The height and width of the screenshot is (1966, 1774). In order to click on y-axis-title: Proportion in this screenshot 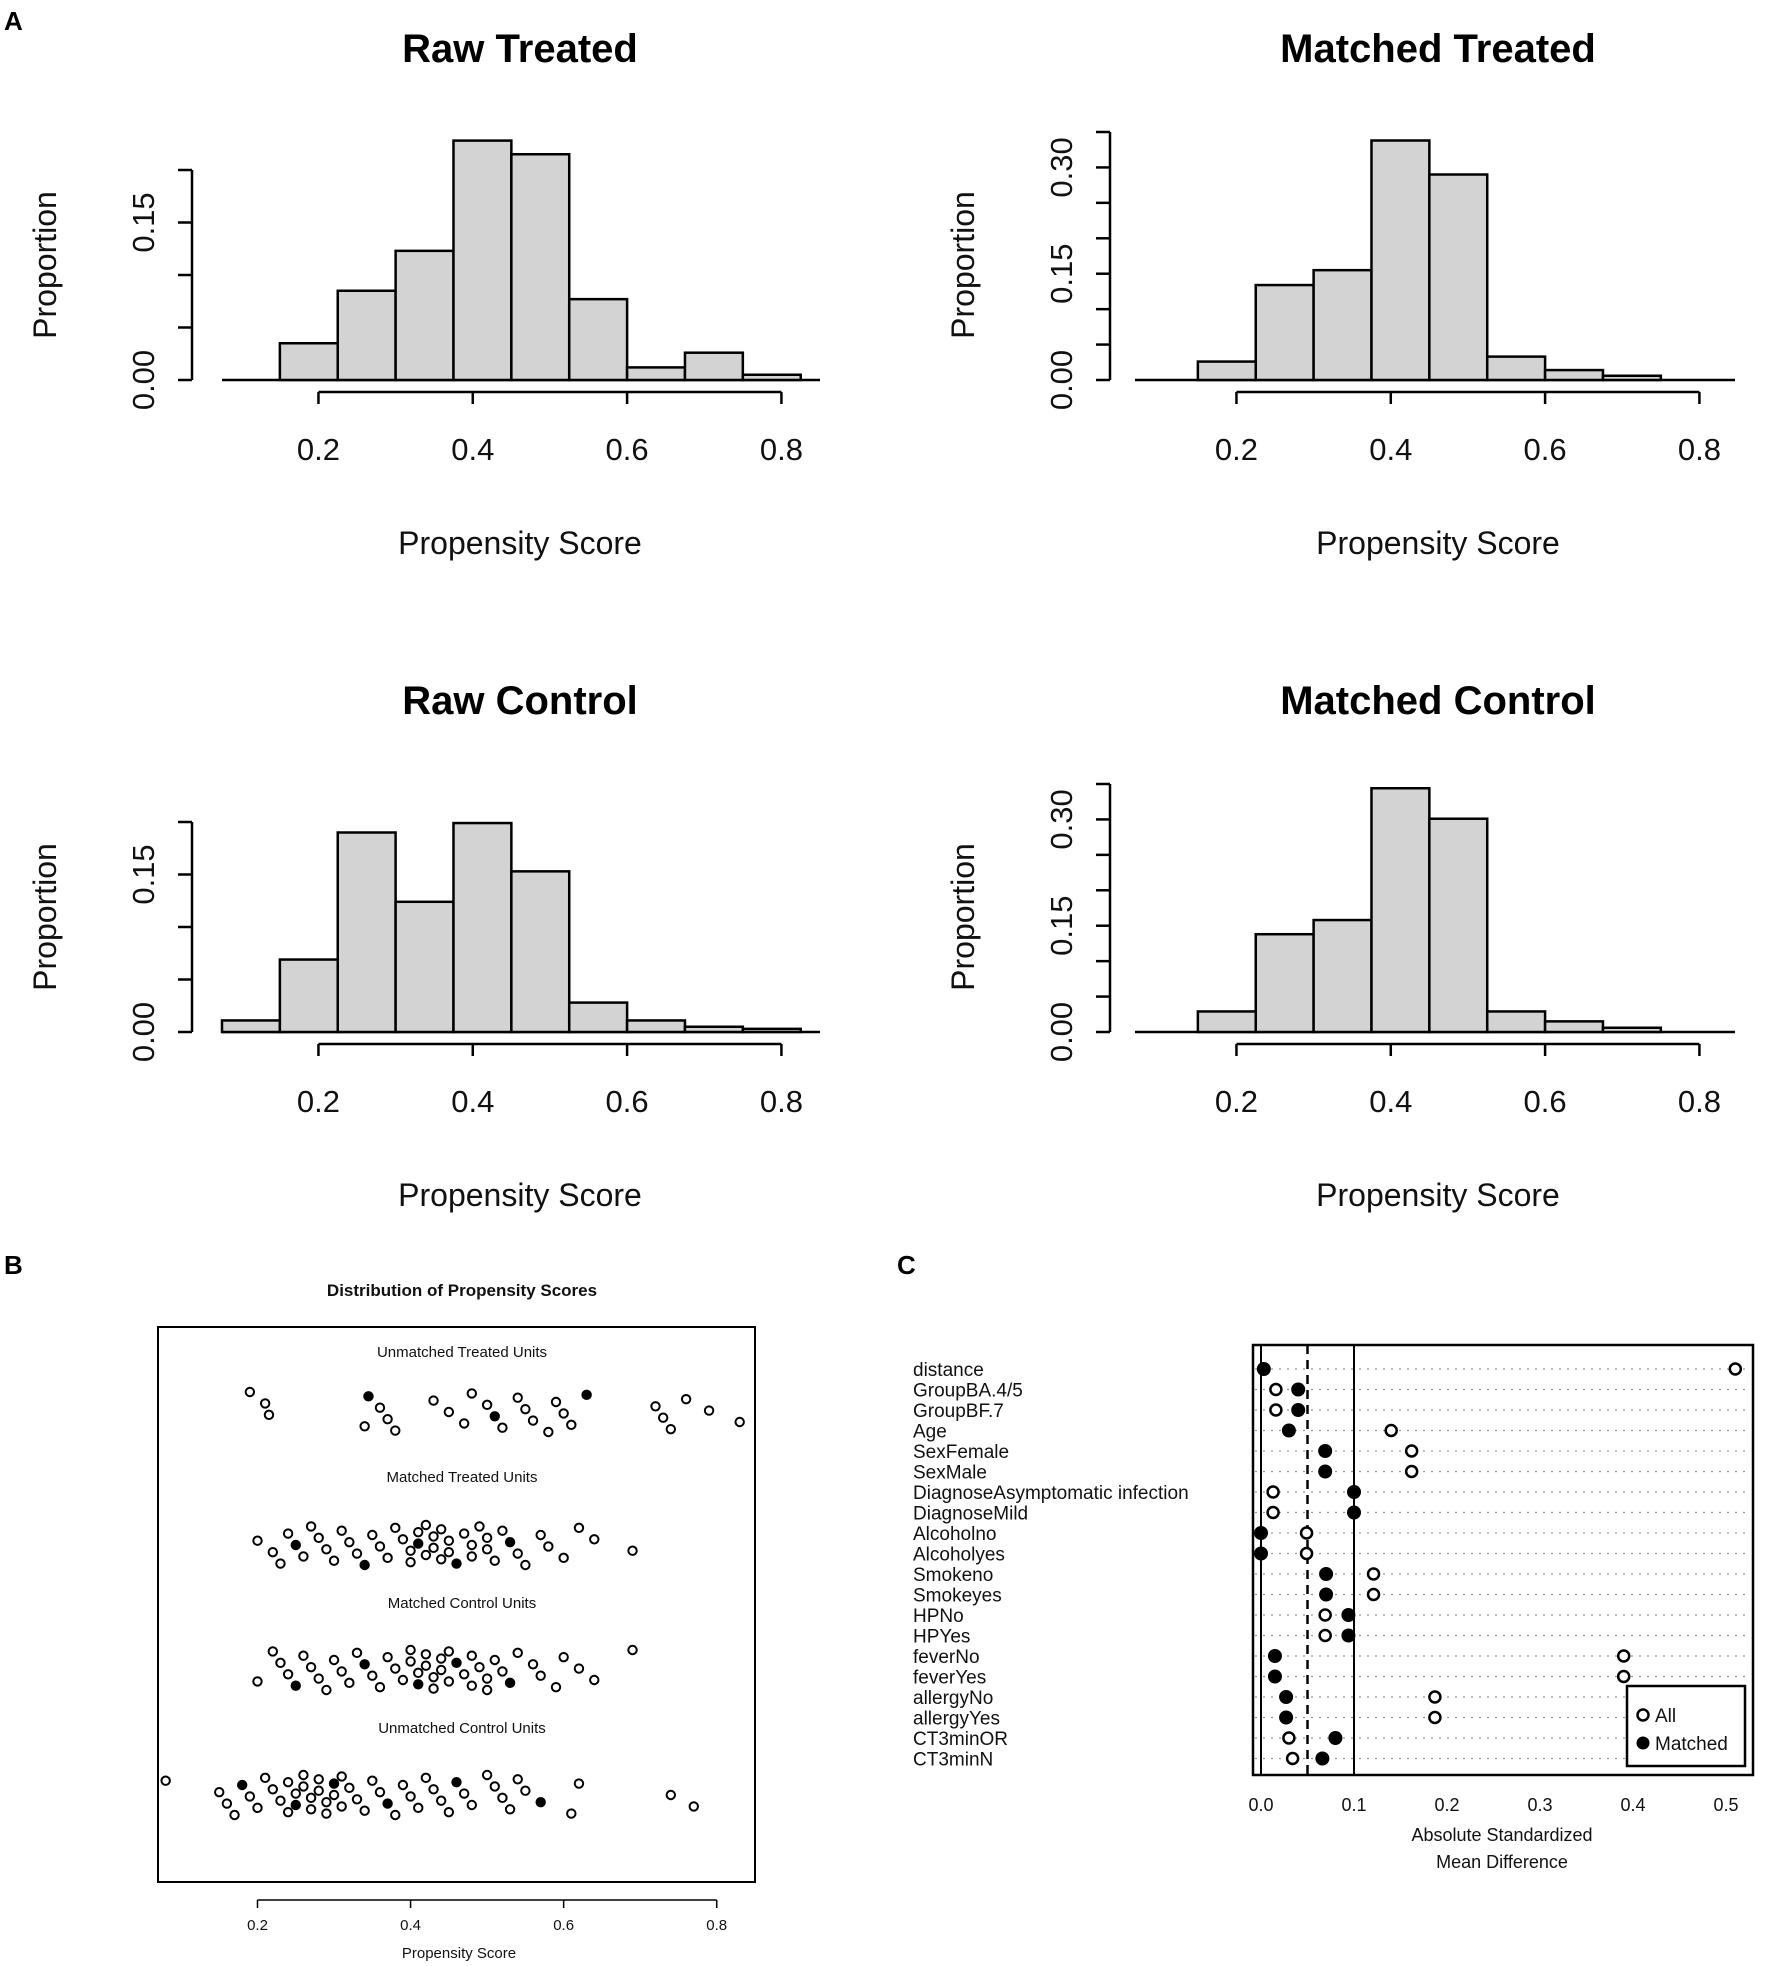, I will do `click(963, 917)`.